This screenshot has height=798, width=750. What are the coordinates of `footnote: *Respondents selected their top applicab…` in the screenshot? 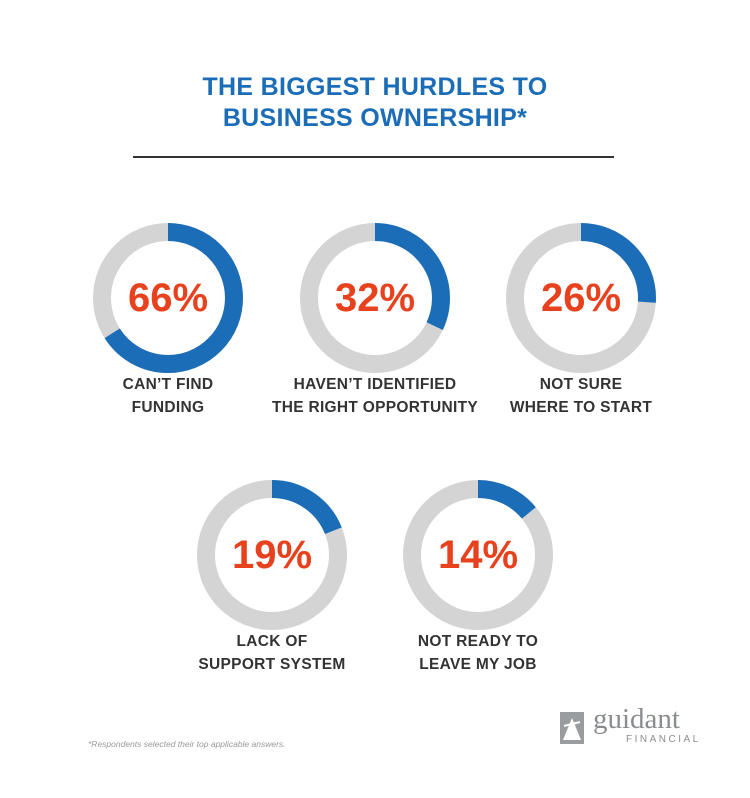 It's located at (187, 744).